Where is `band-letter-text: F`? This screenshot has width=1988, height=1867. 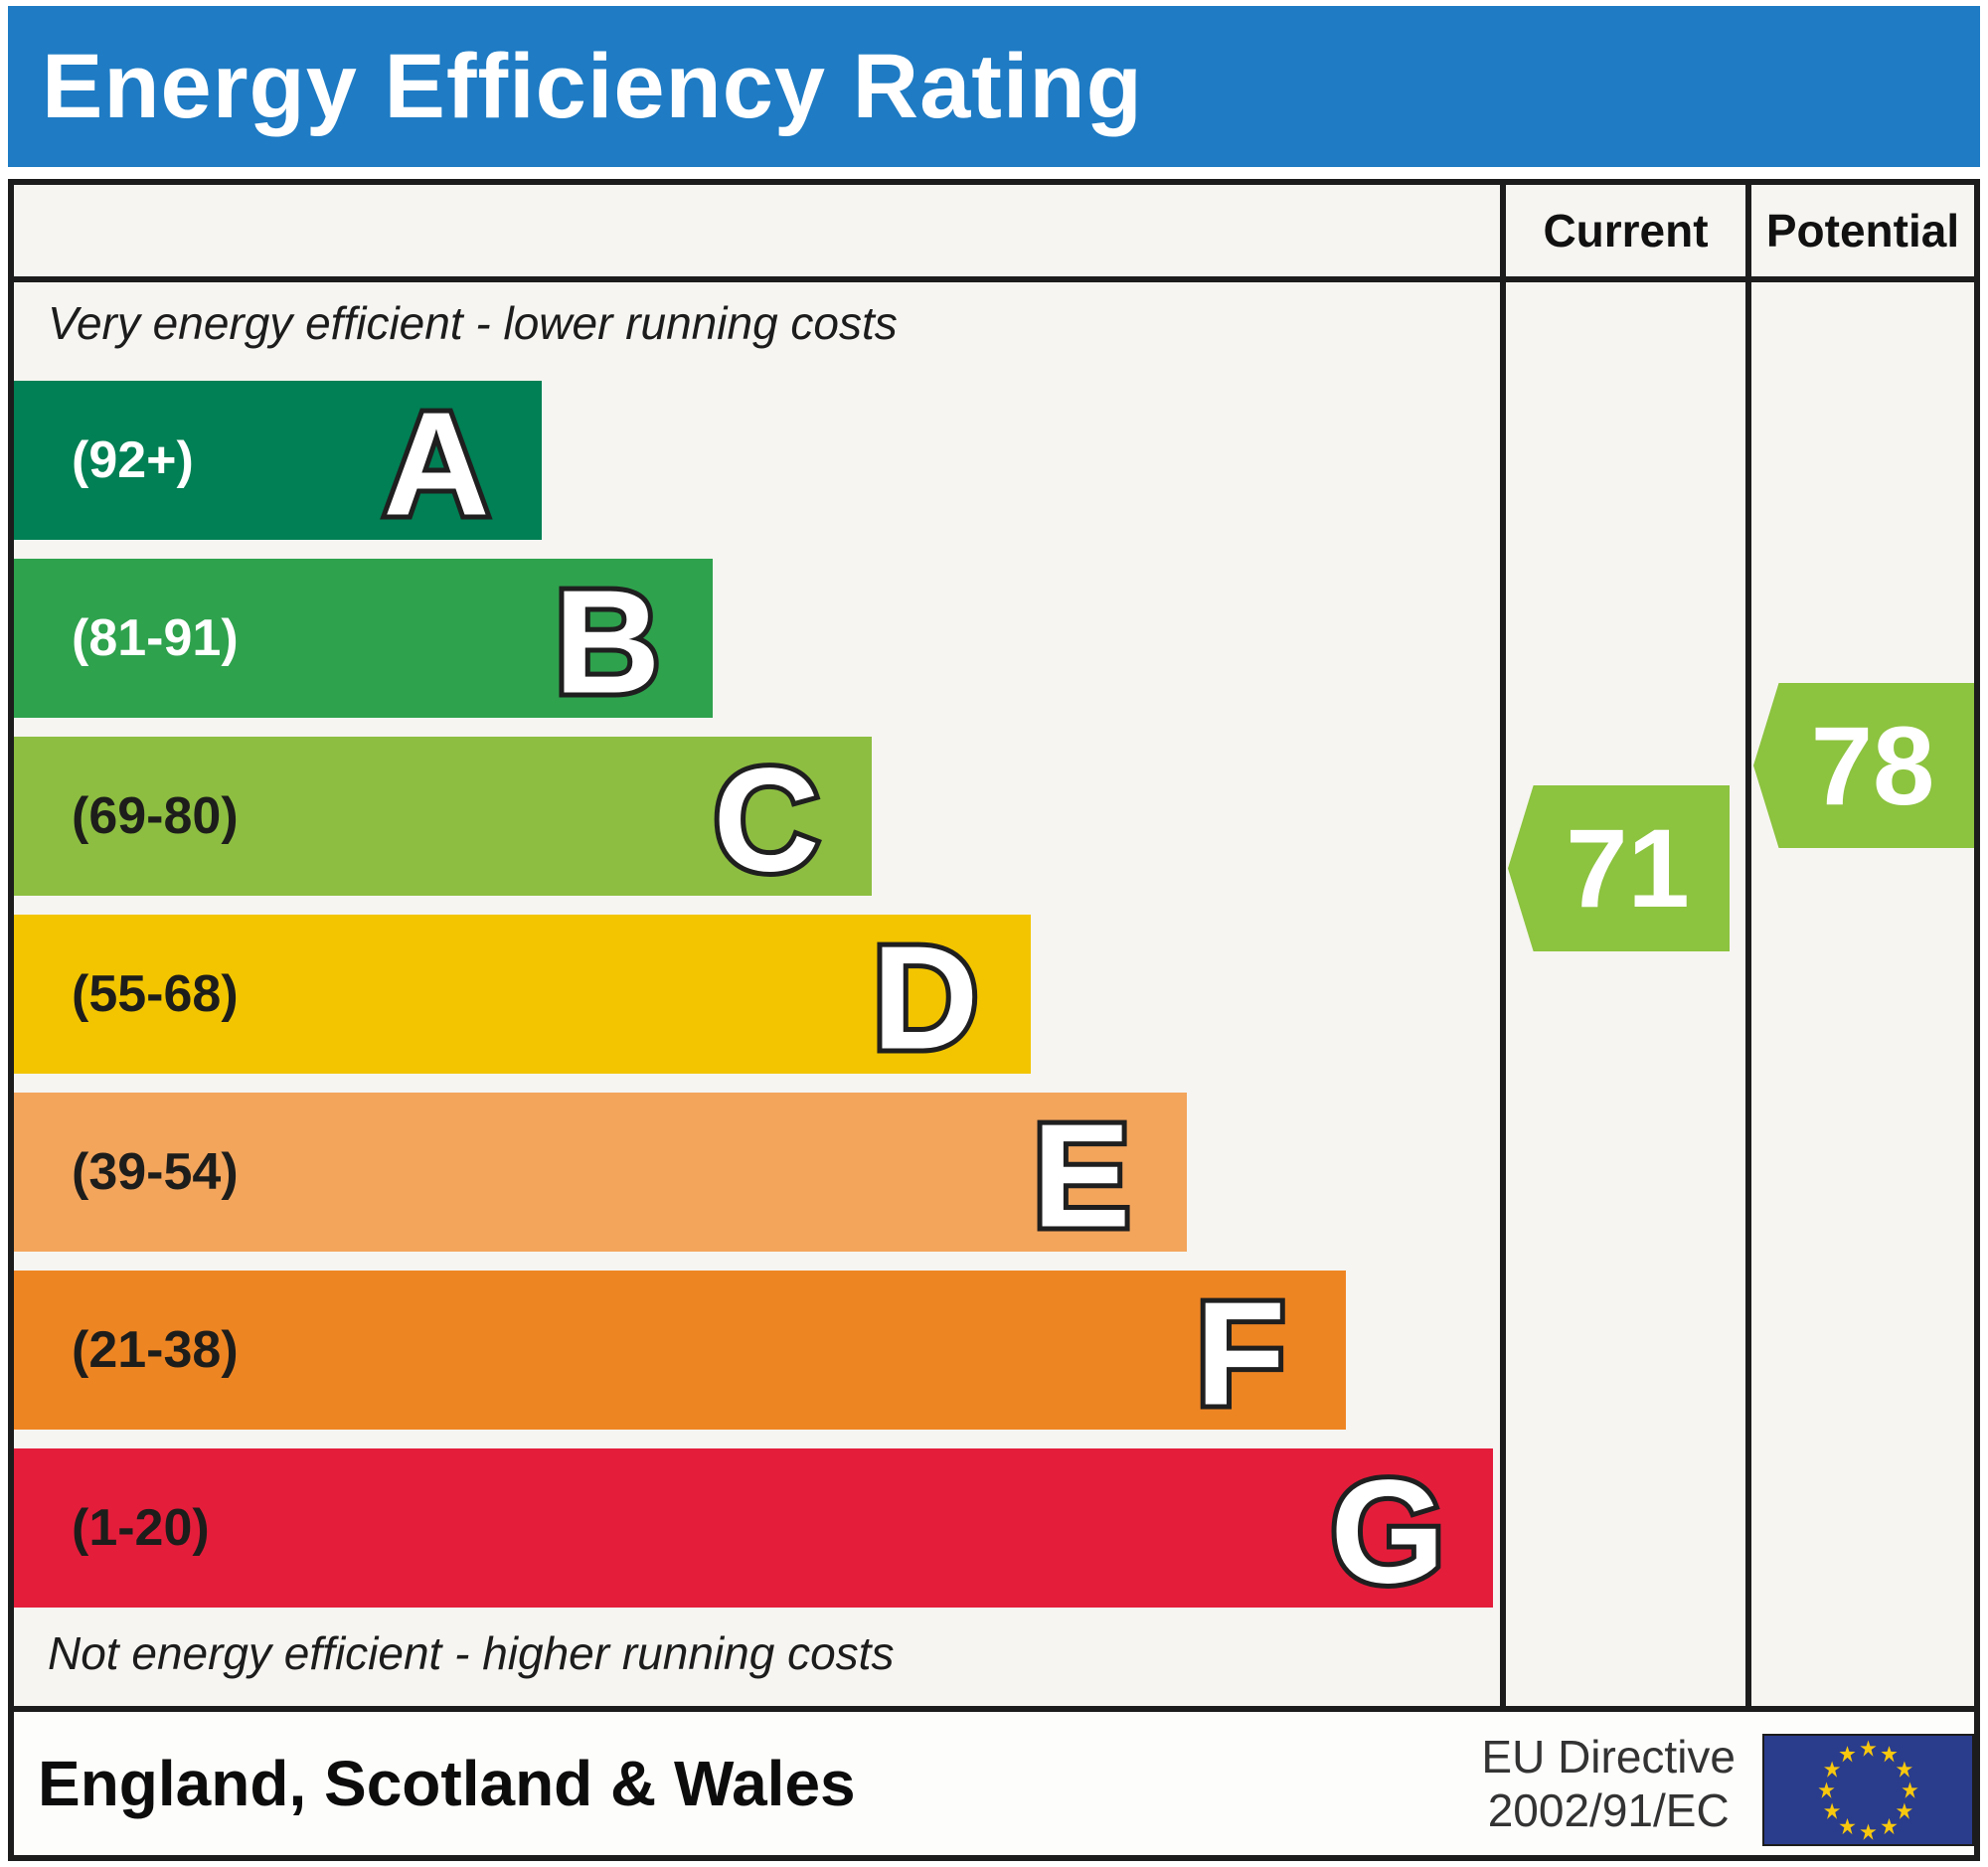 band-letter-text: F is located at coordinates (1239, 1352).